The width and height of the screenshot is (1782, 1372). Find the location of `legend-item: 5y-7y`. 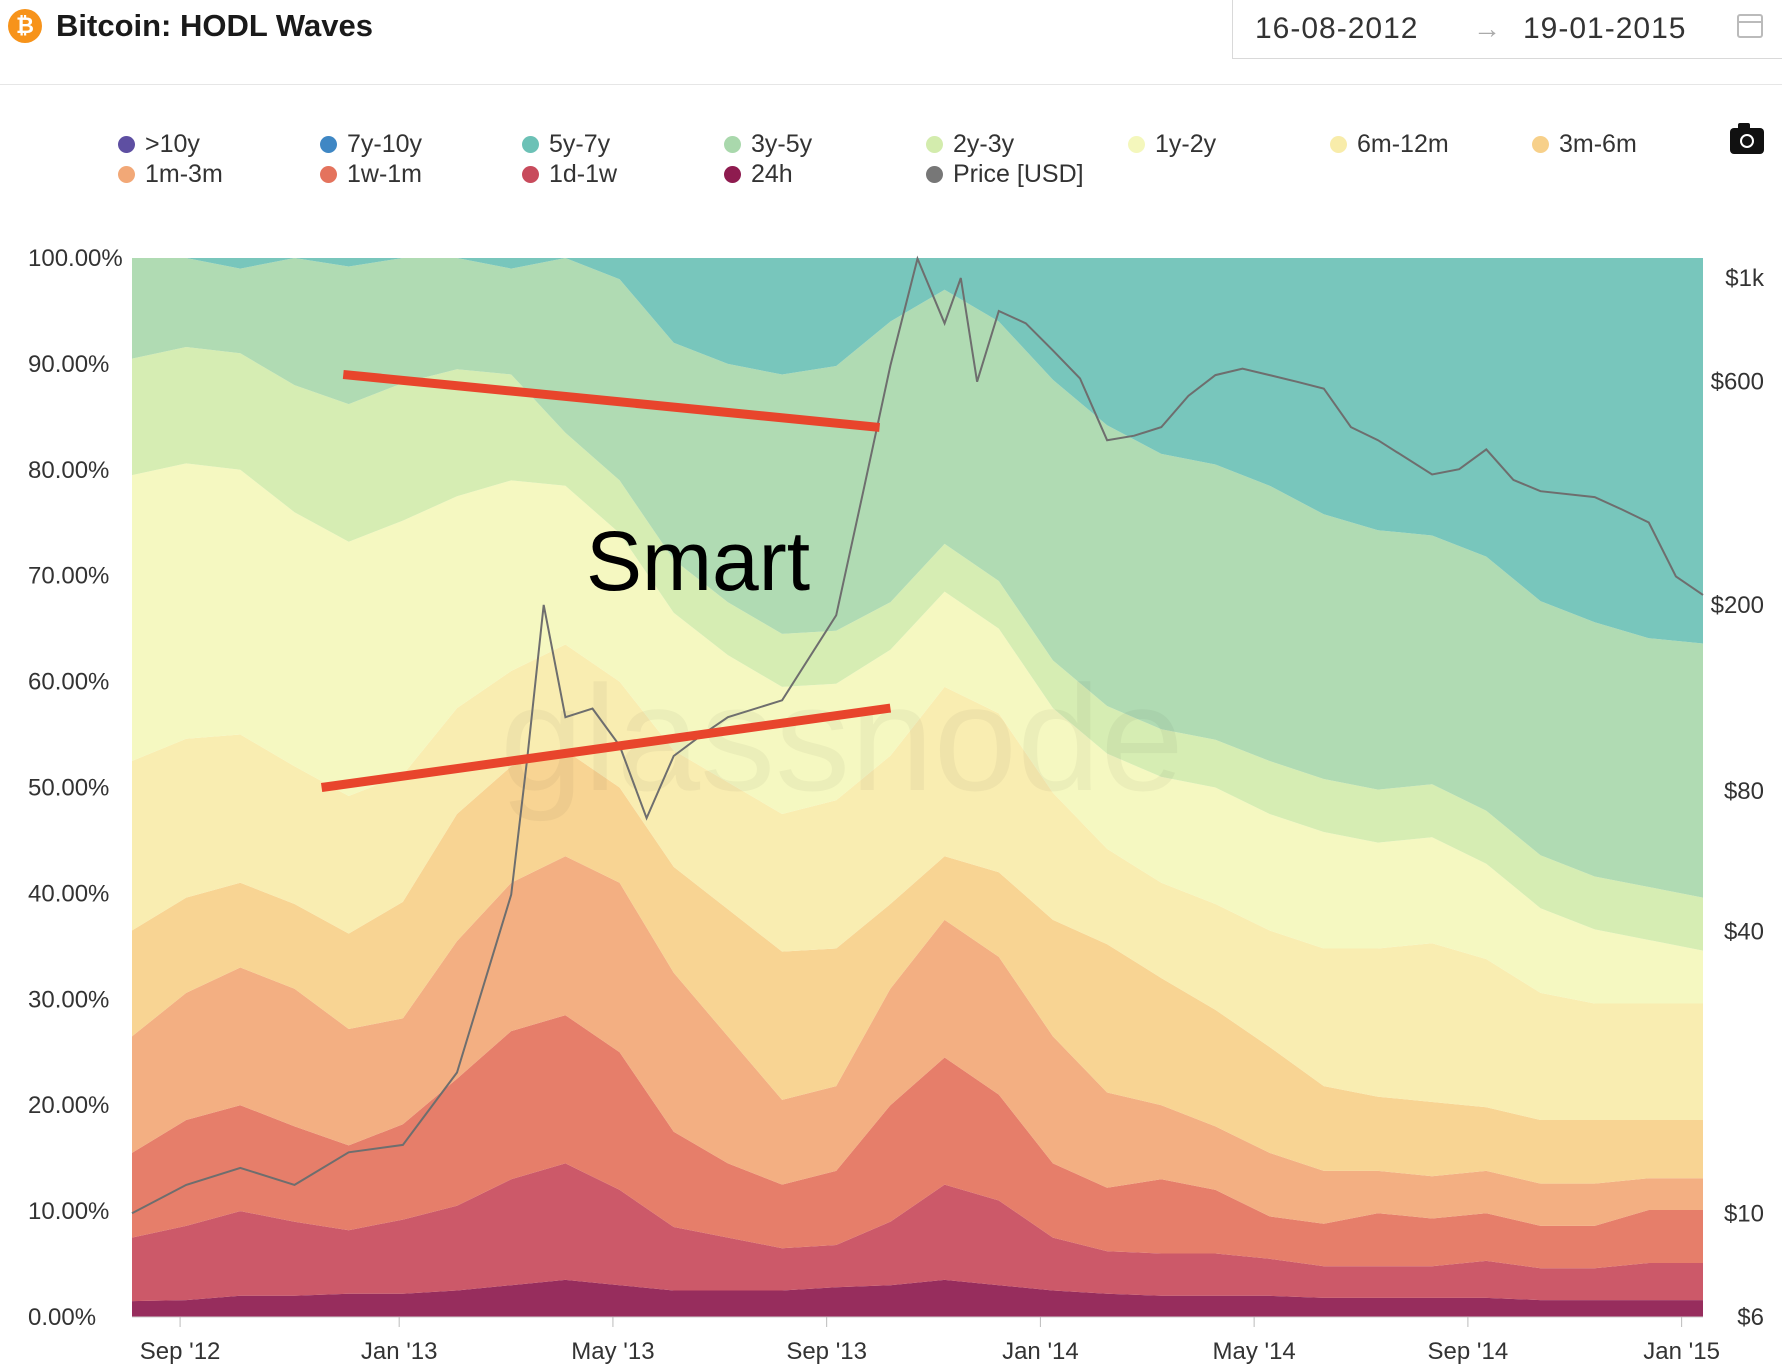

legend-item: 5y-7y is located at coordinates (566, 144).